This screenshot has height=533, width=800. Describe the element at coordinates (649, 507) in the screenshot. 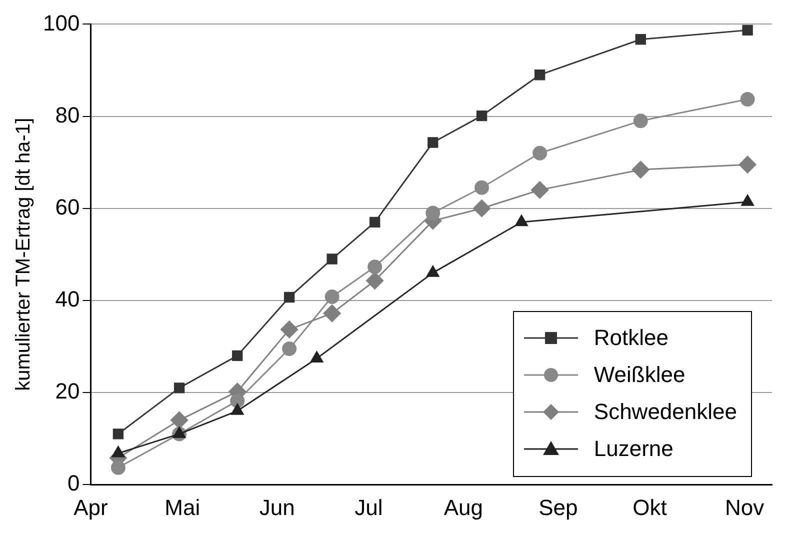

I see `x-tick-label: Okt` at that location.